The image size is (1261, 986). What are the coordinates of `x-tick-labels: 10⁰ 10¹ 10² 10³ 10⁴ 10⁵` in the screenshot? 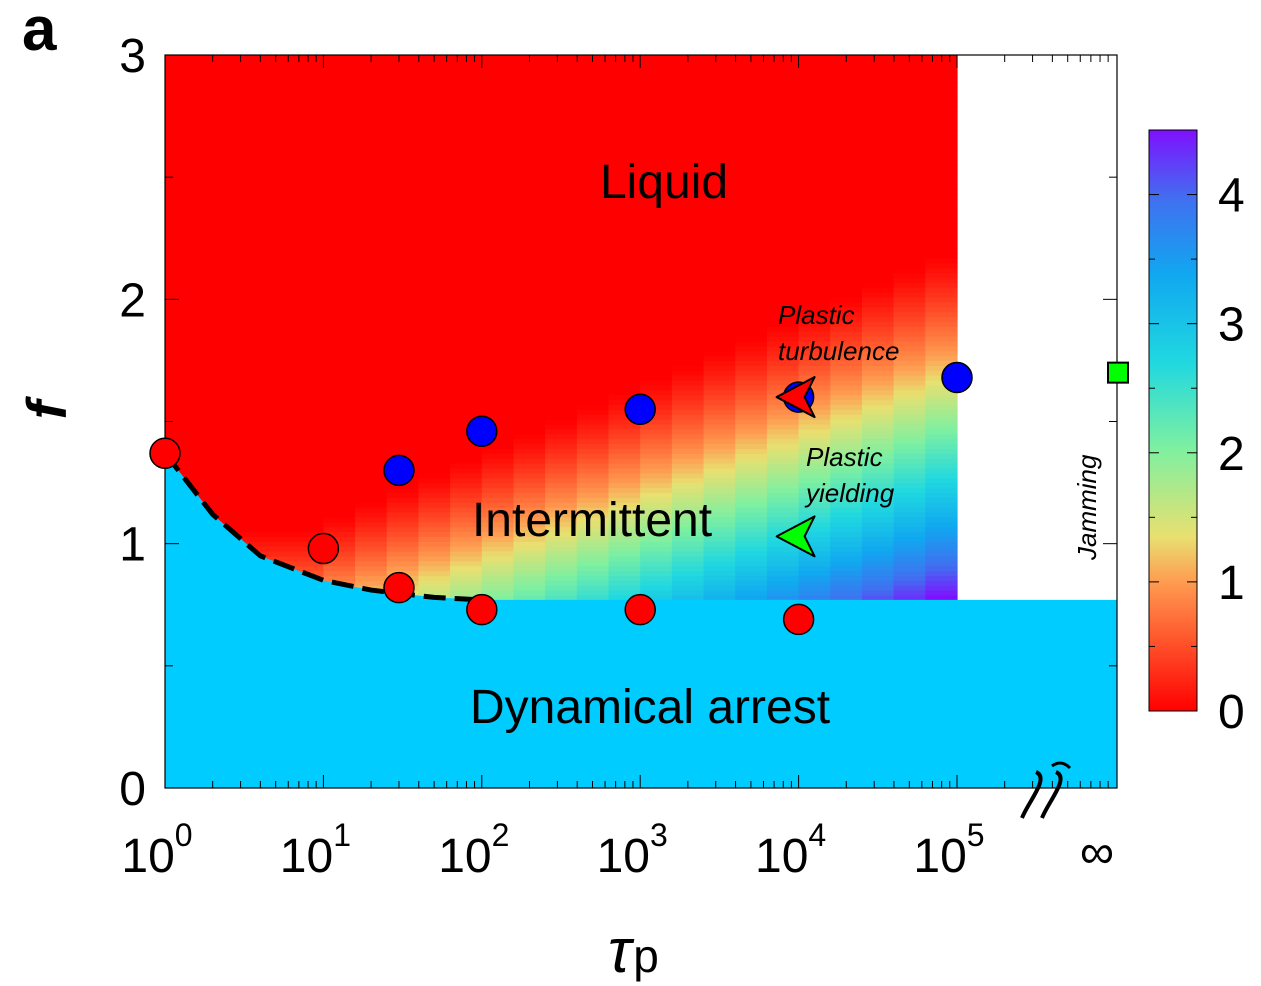 It's located at (552, 850).